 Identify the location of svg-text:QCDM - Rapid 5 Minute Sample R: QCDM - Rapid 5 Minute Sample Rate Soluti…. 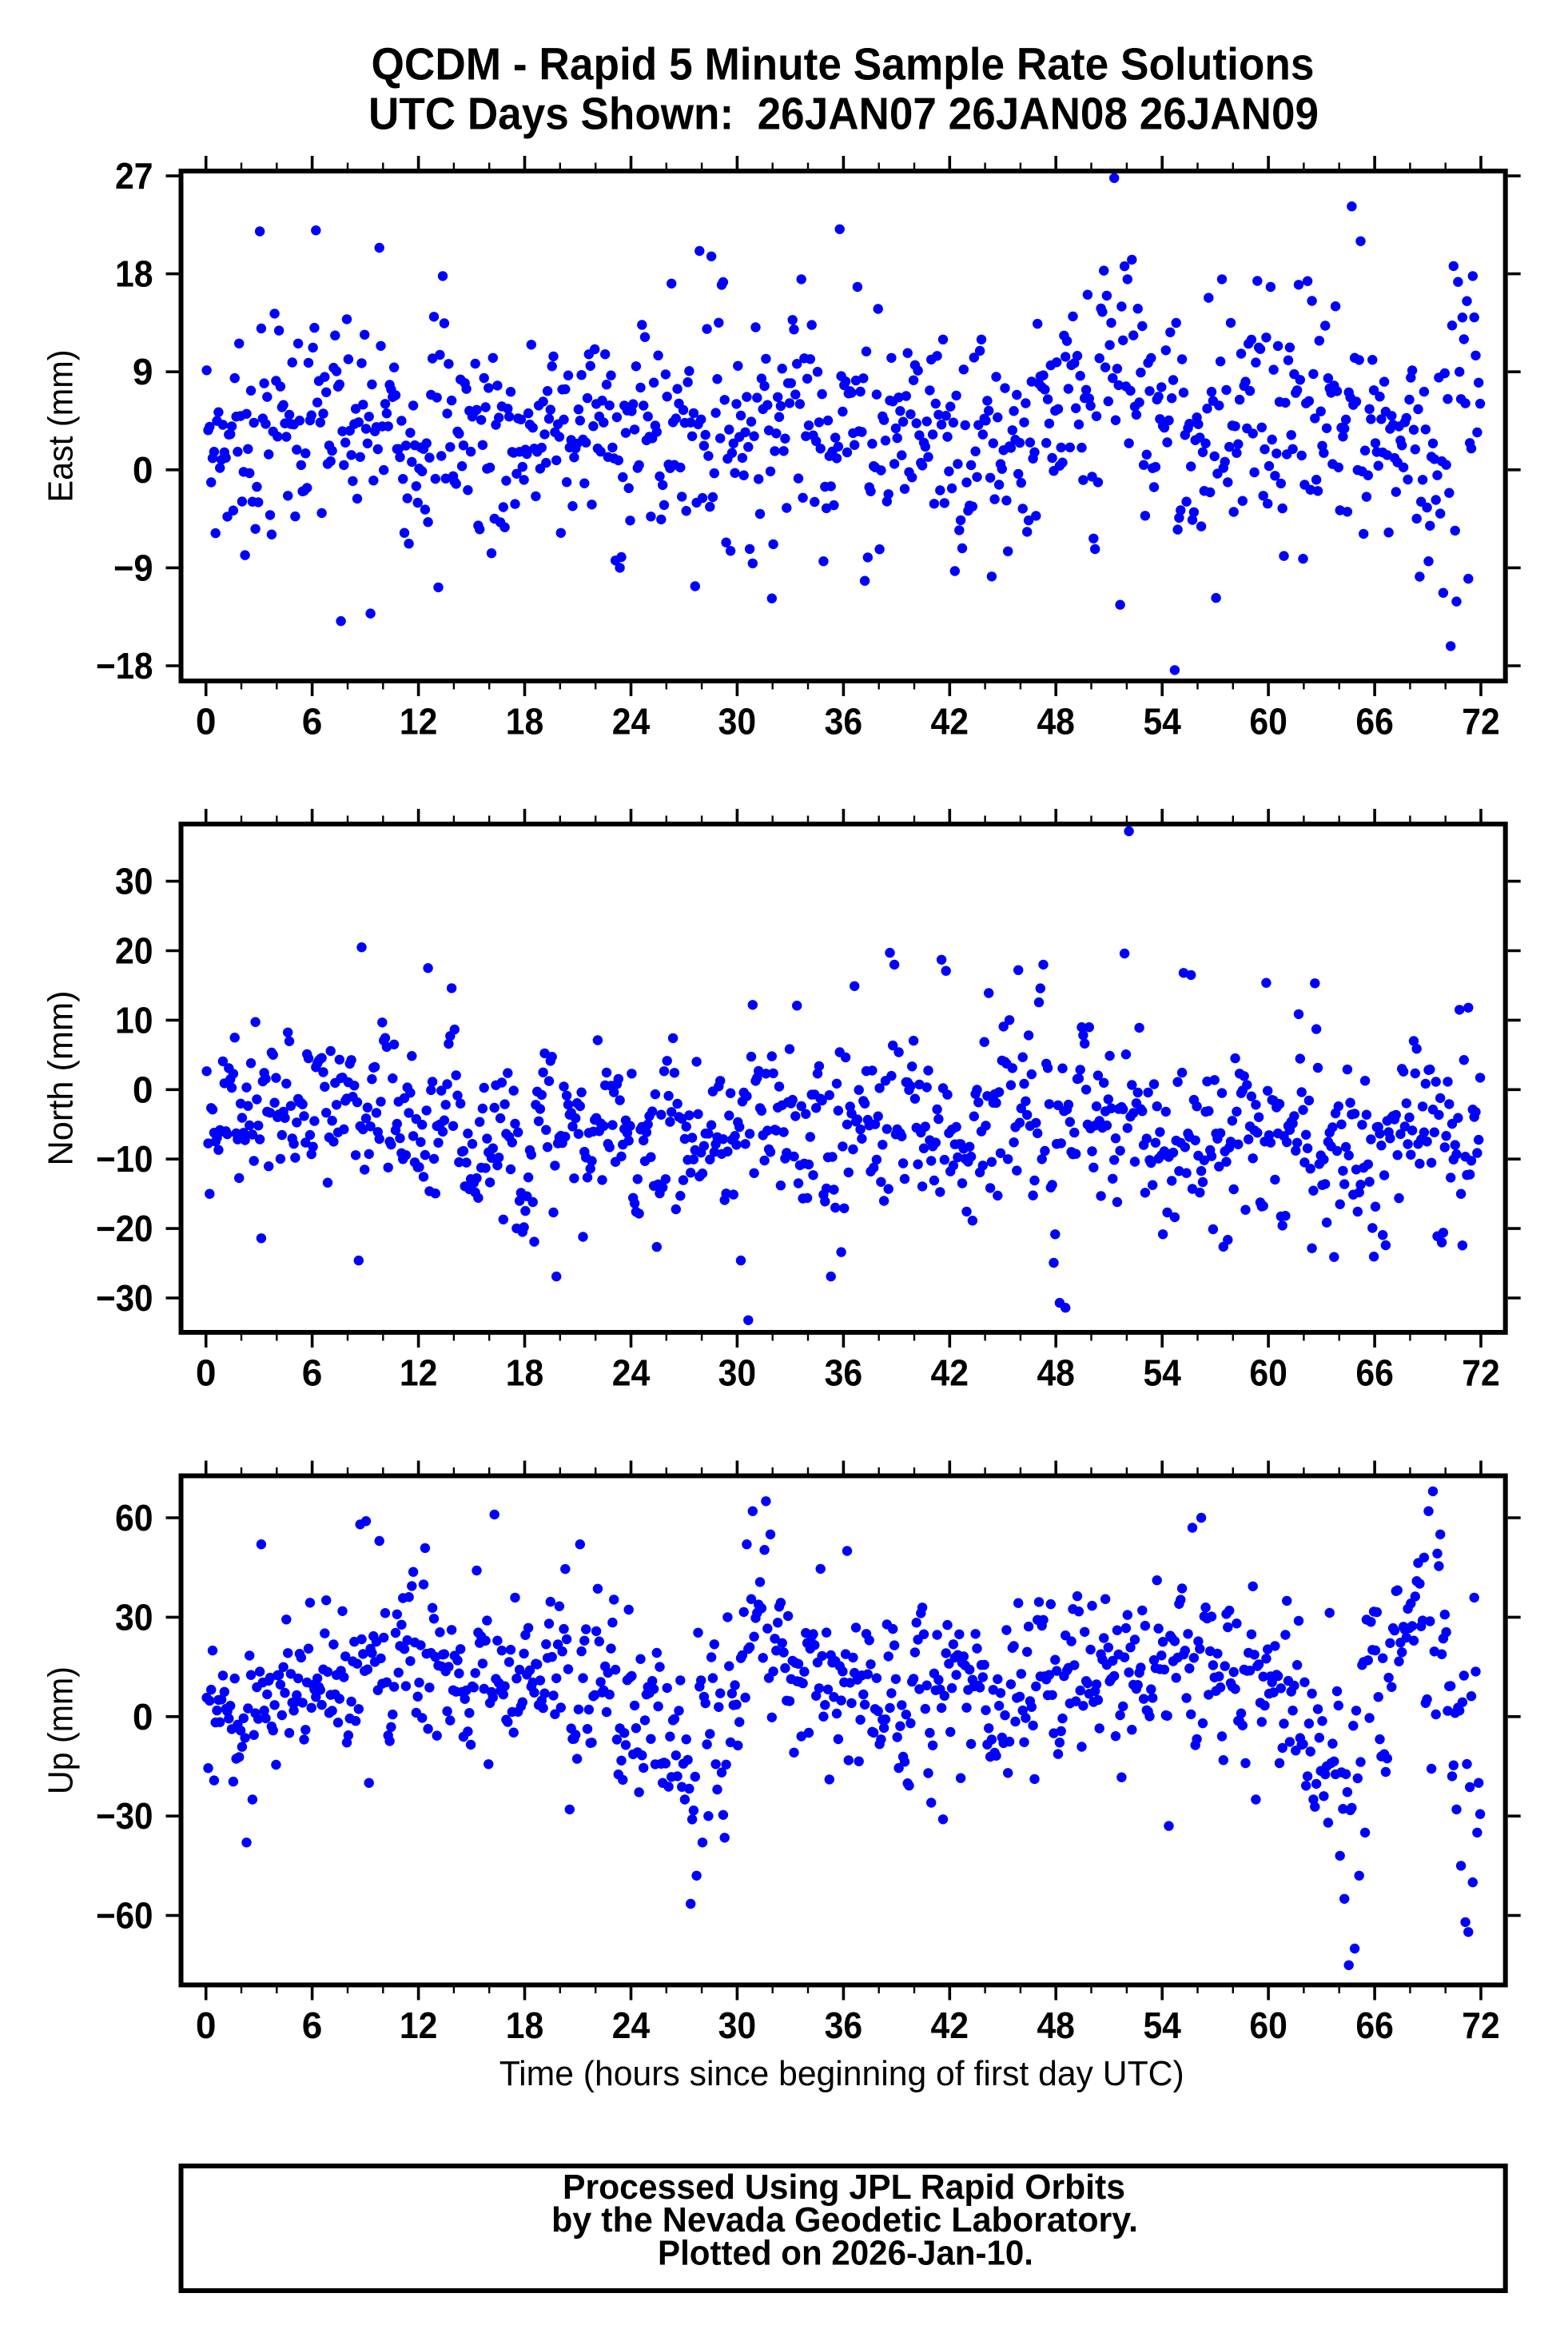
(844, 65).